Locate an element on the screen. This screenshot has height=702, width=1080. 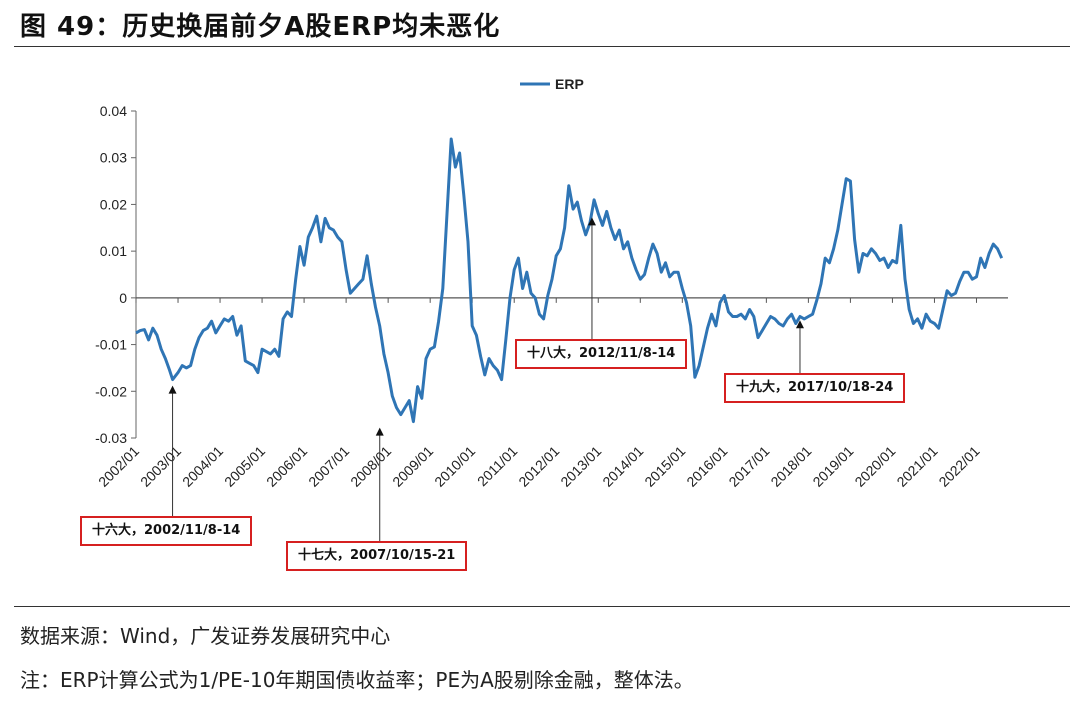
x-tick-label: 2006/01 is located at coordinates (286, 466).